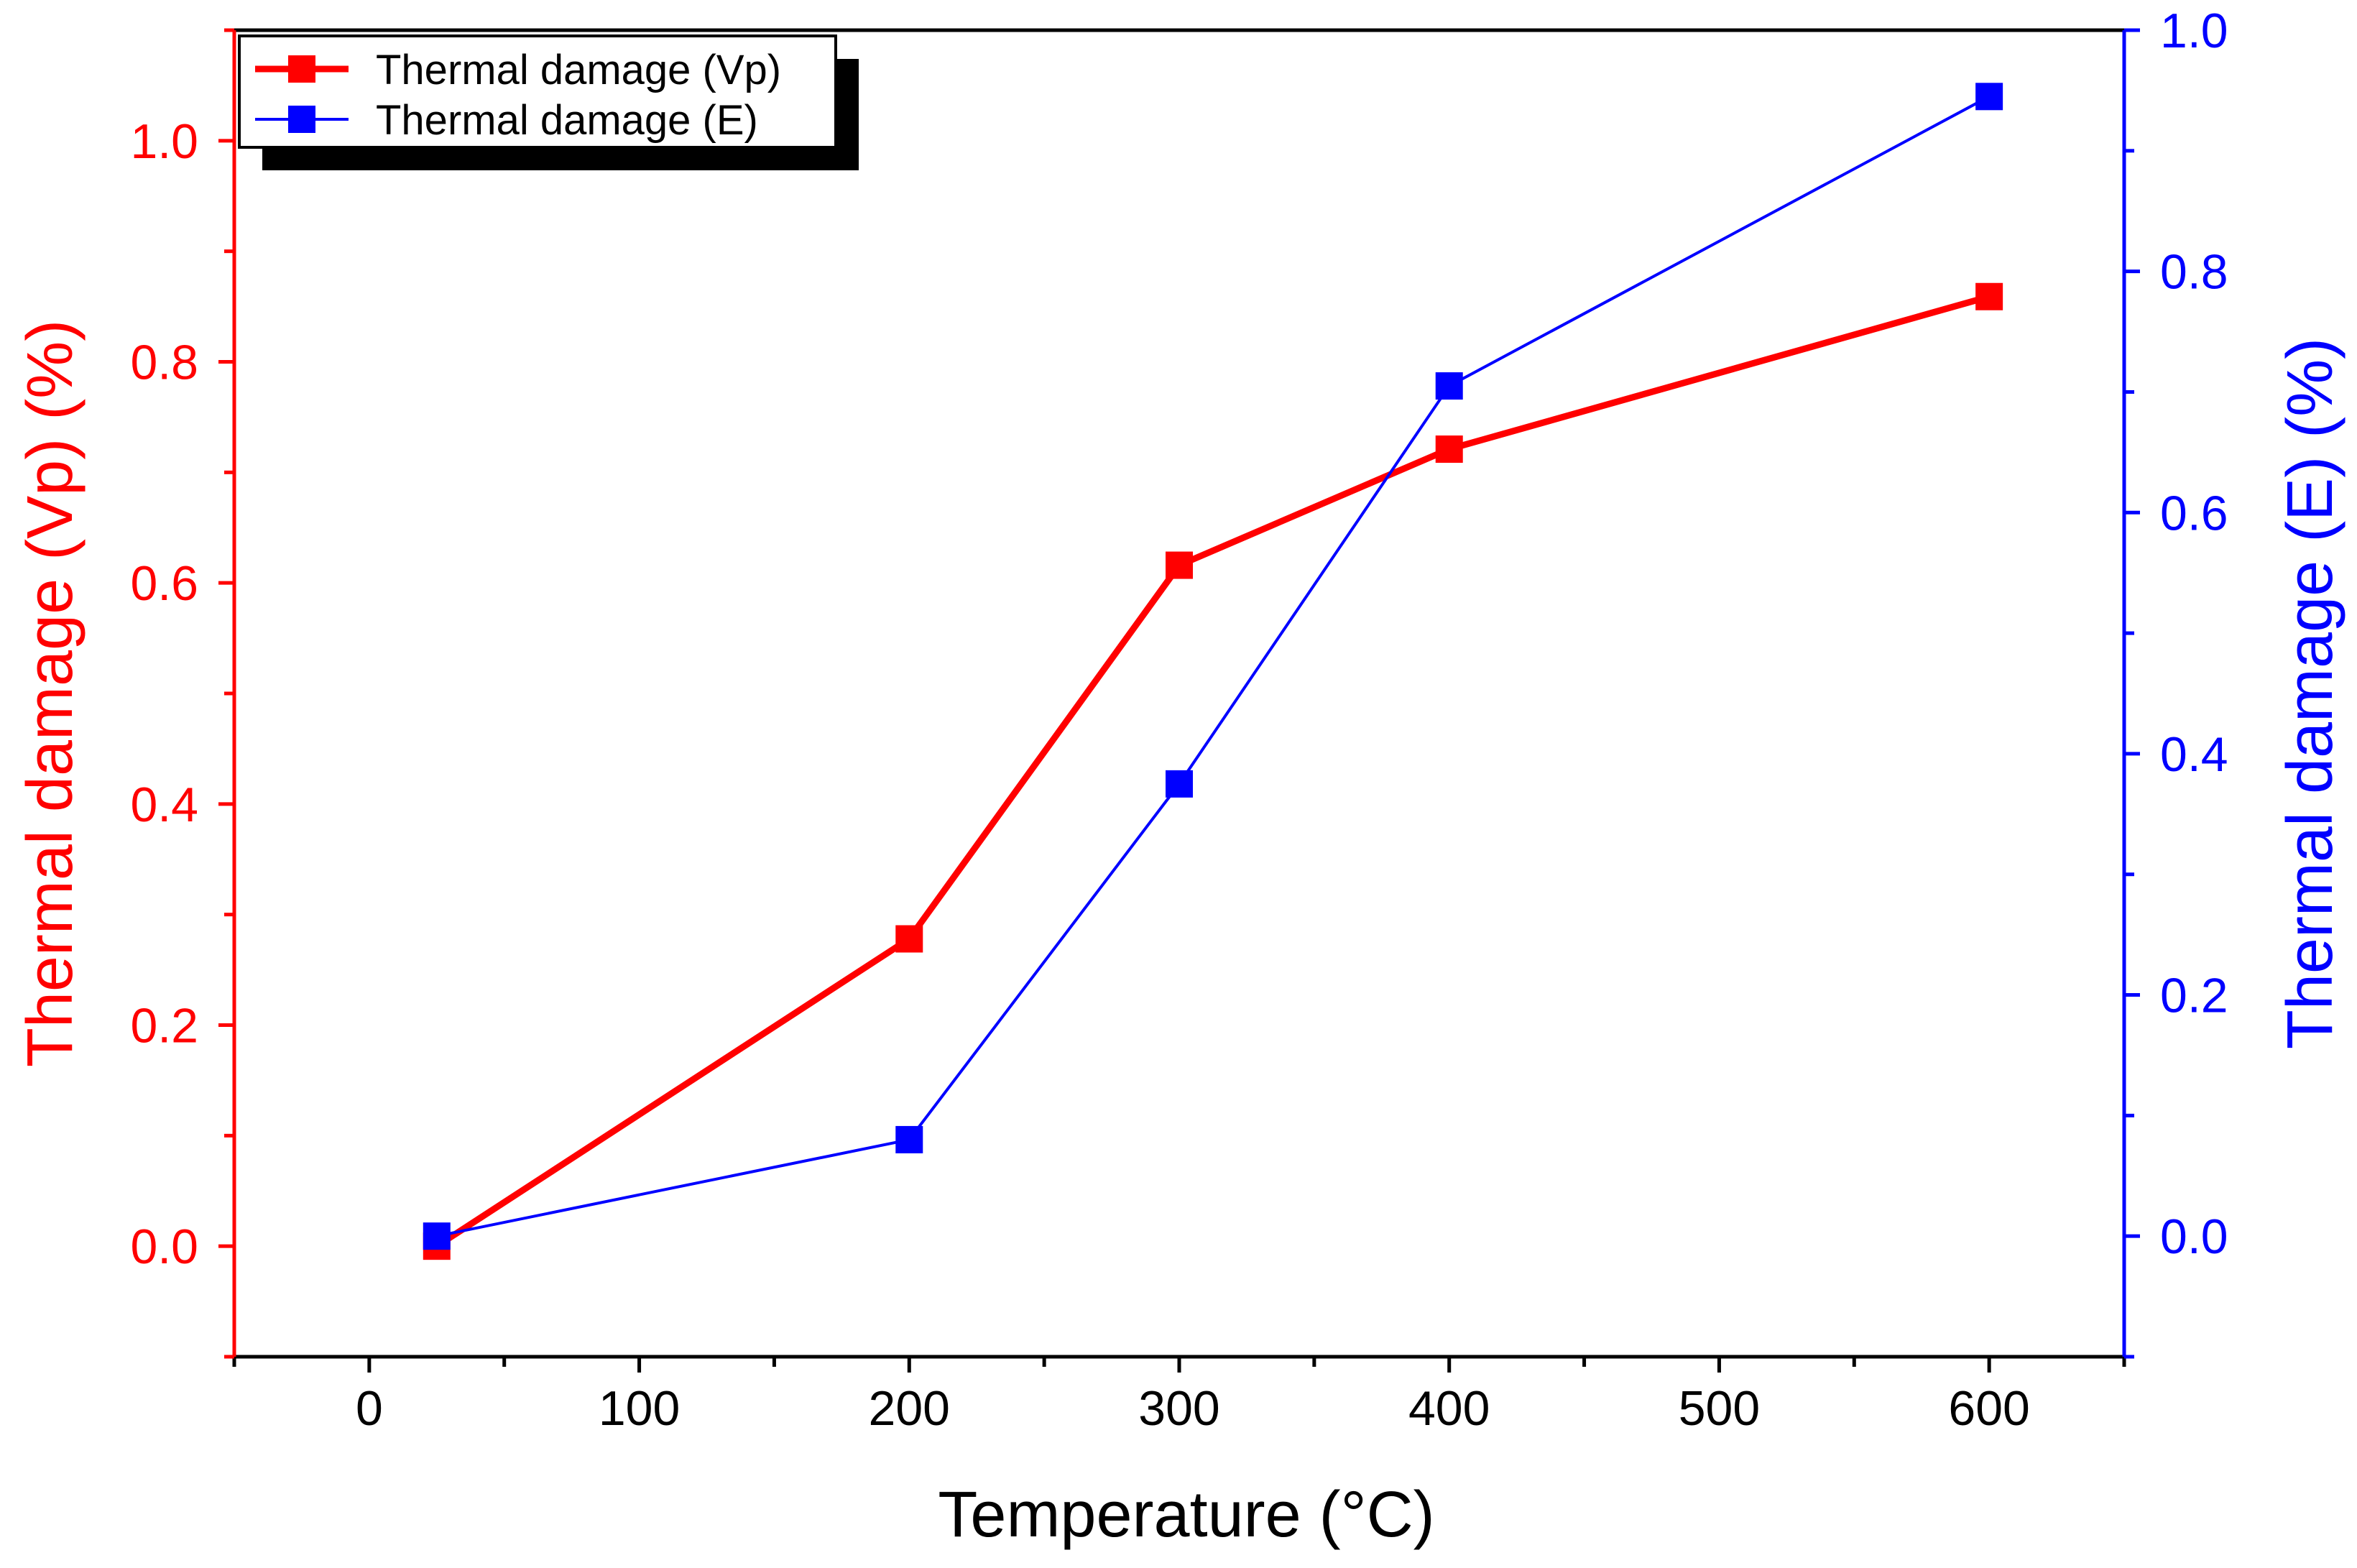  I want to click on x-tick-label: 200, so click(909, 1408).